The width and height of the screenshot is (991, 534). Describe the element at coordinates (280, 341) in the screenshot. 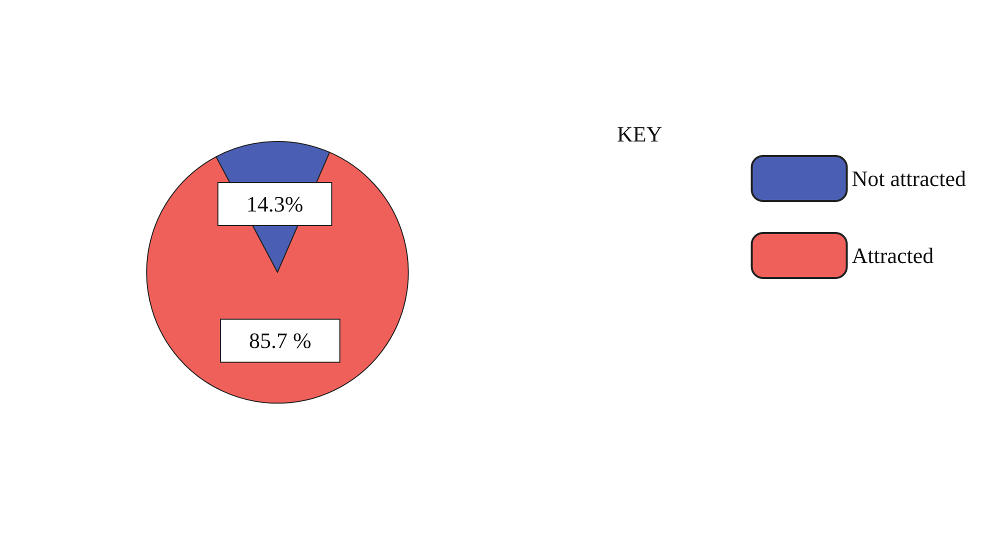

I see `data-label: 85.7 %` at that location.